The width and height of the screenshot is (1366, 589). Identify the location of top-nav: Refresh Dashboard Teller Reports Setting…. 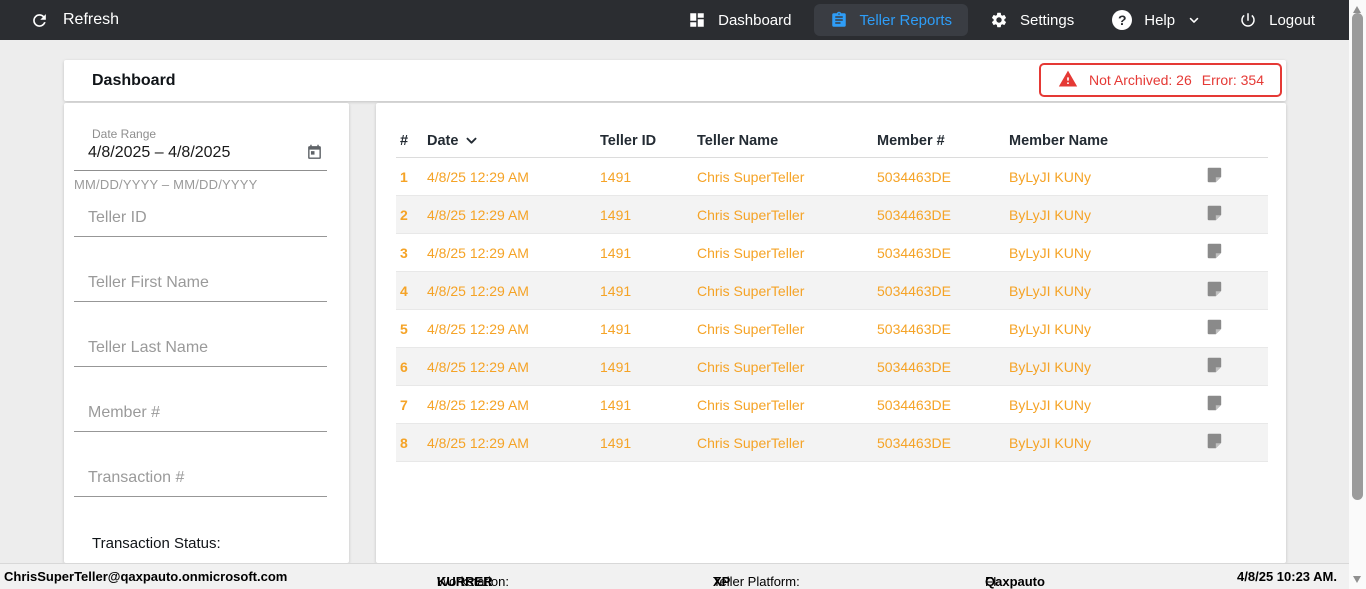
(674, 20).